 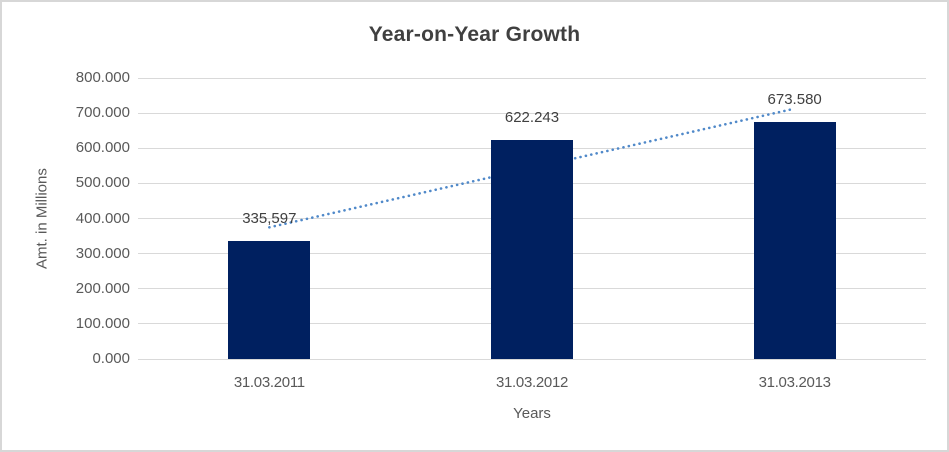 What do you see at coordinates (102, 77) in the screenshot?
I see `y-tick-label: 800.000` at bounding box center [102, 77].